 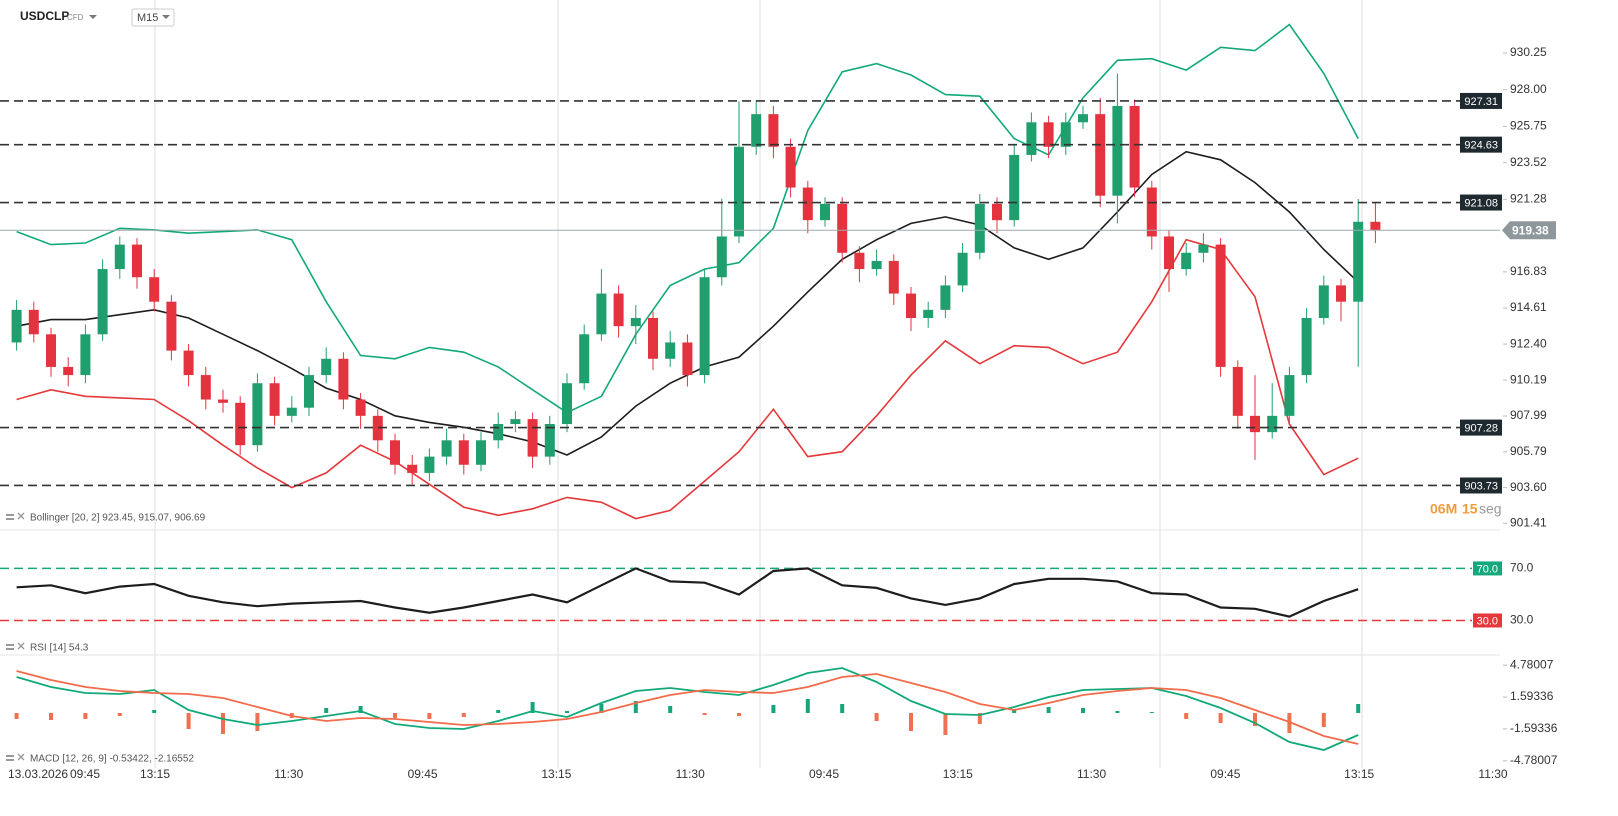 I want to click on rsi-level-label: 70.0, so click(x=1487, y=569).